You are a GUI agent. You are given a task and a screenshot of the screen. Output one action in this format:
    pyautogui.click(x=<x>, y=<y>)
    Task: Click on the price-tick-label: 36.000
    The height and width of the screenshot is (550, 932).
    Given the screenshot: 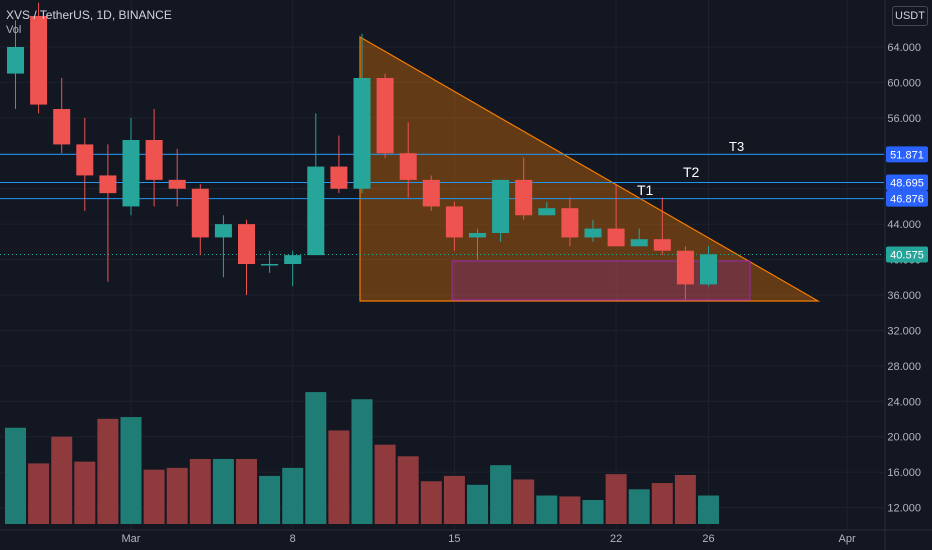 What is the action you would take?
    pyautogui.click(x=904, y=296)
    